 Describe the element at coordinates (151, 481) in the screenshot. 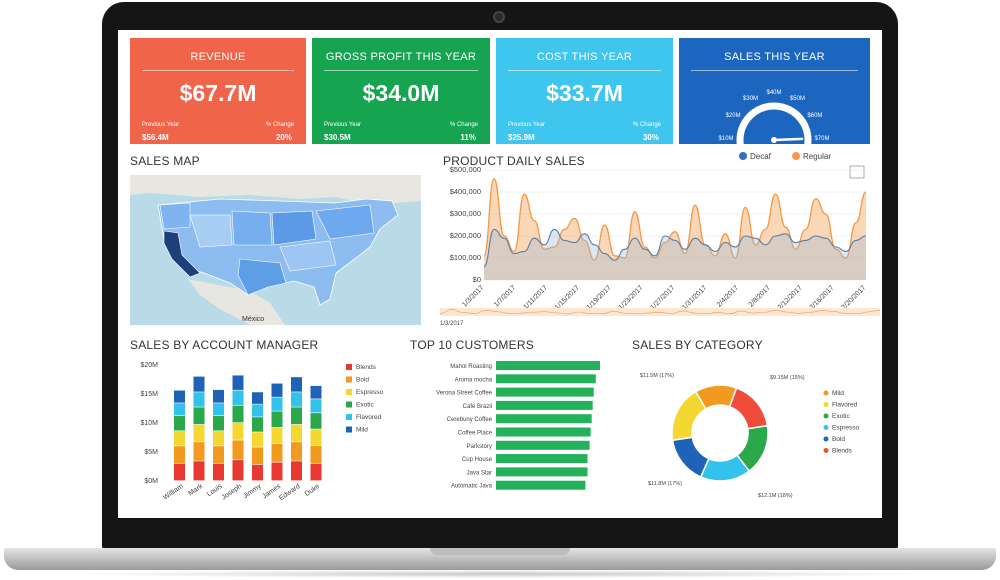

I see `y-tick-label: $0M` at that location.